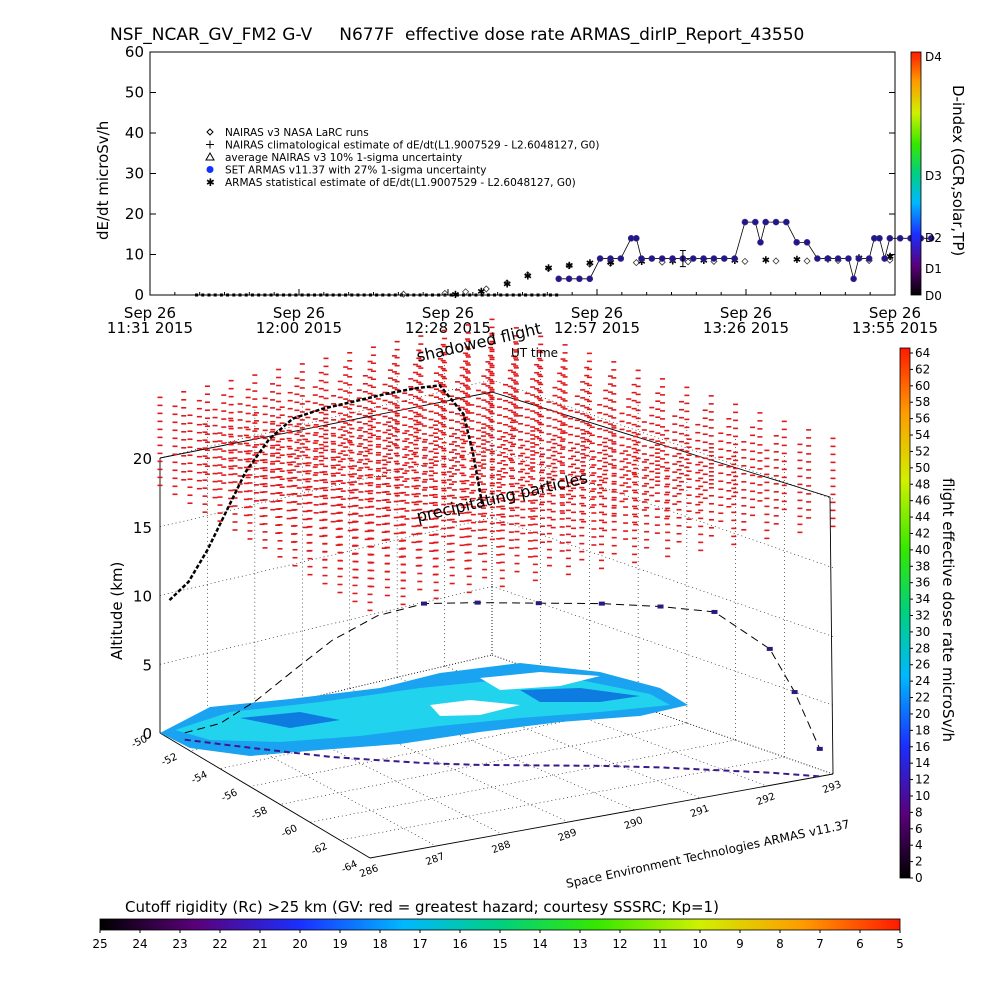 The height and width of the screenshot is (1000, 1000). What do you see at coordinates (150, 328) in the screenshot?
I see `x-tick-time: 11:31 2015` at bounding box center [150, 328].